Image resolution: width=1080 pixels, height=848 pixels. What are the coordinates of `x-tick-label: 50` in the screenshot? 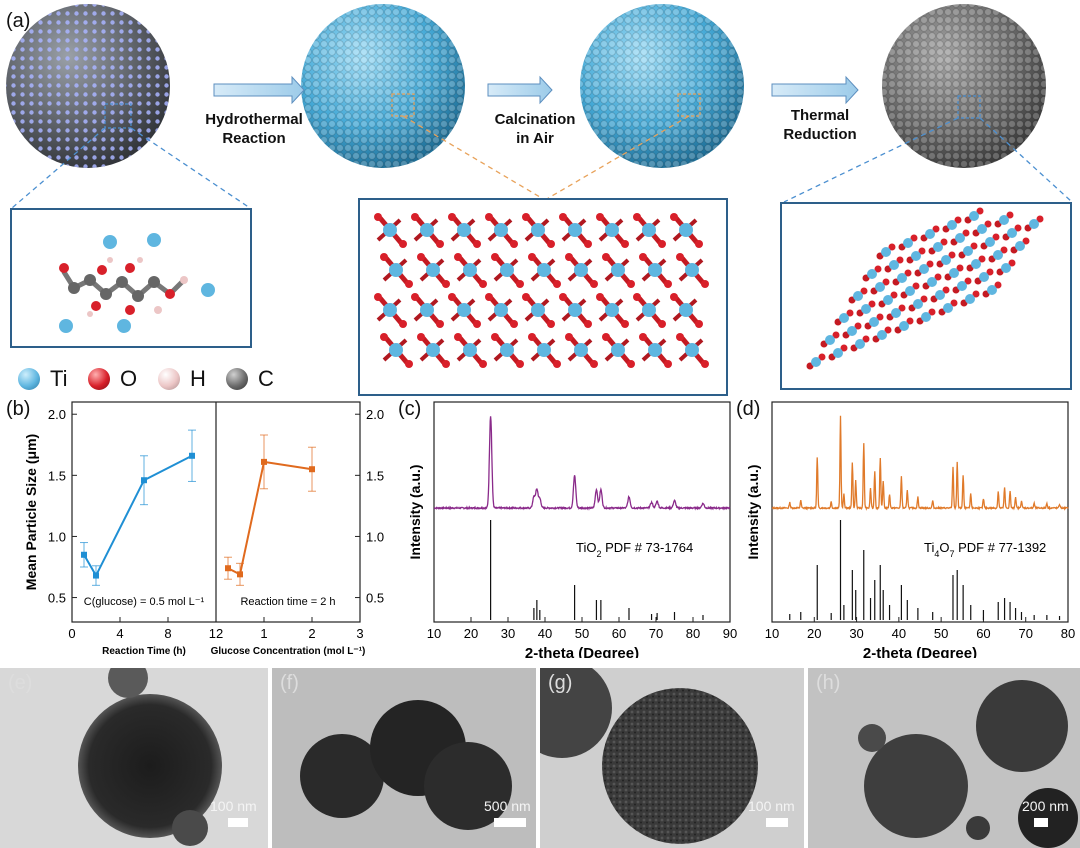 It's located at (582, 633).